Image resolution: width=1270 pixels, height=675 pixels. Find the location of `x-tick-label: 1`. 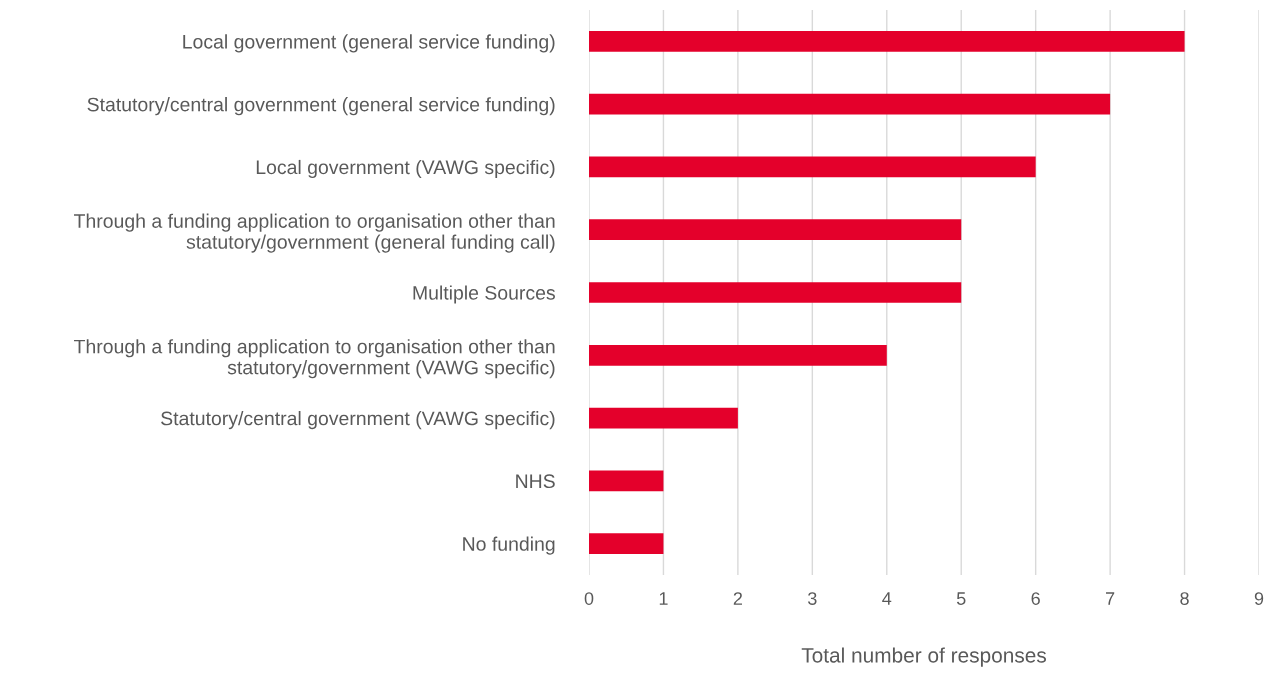

x-tick-label: 1 is located at coordinates (663, 598).